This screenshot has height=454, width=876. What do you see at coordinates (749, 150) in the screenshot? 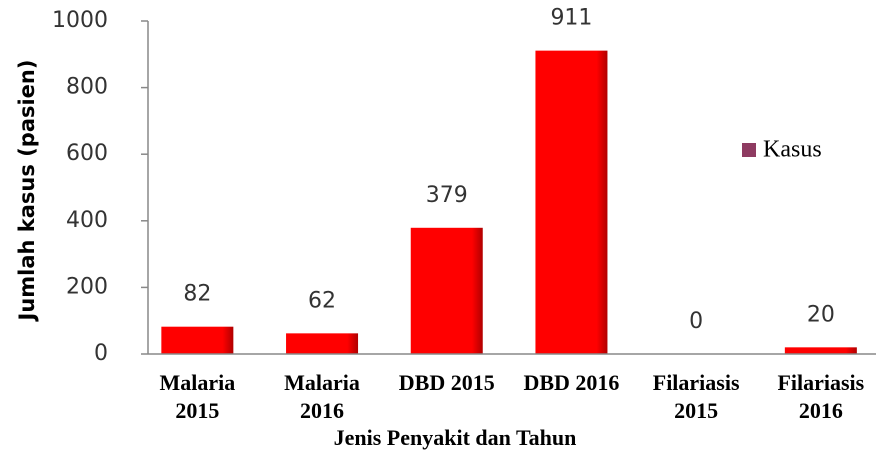
I see `legend-swatch` at bounding box center [749, 150].